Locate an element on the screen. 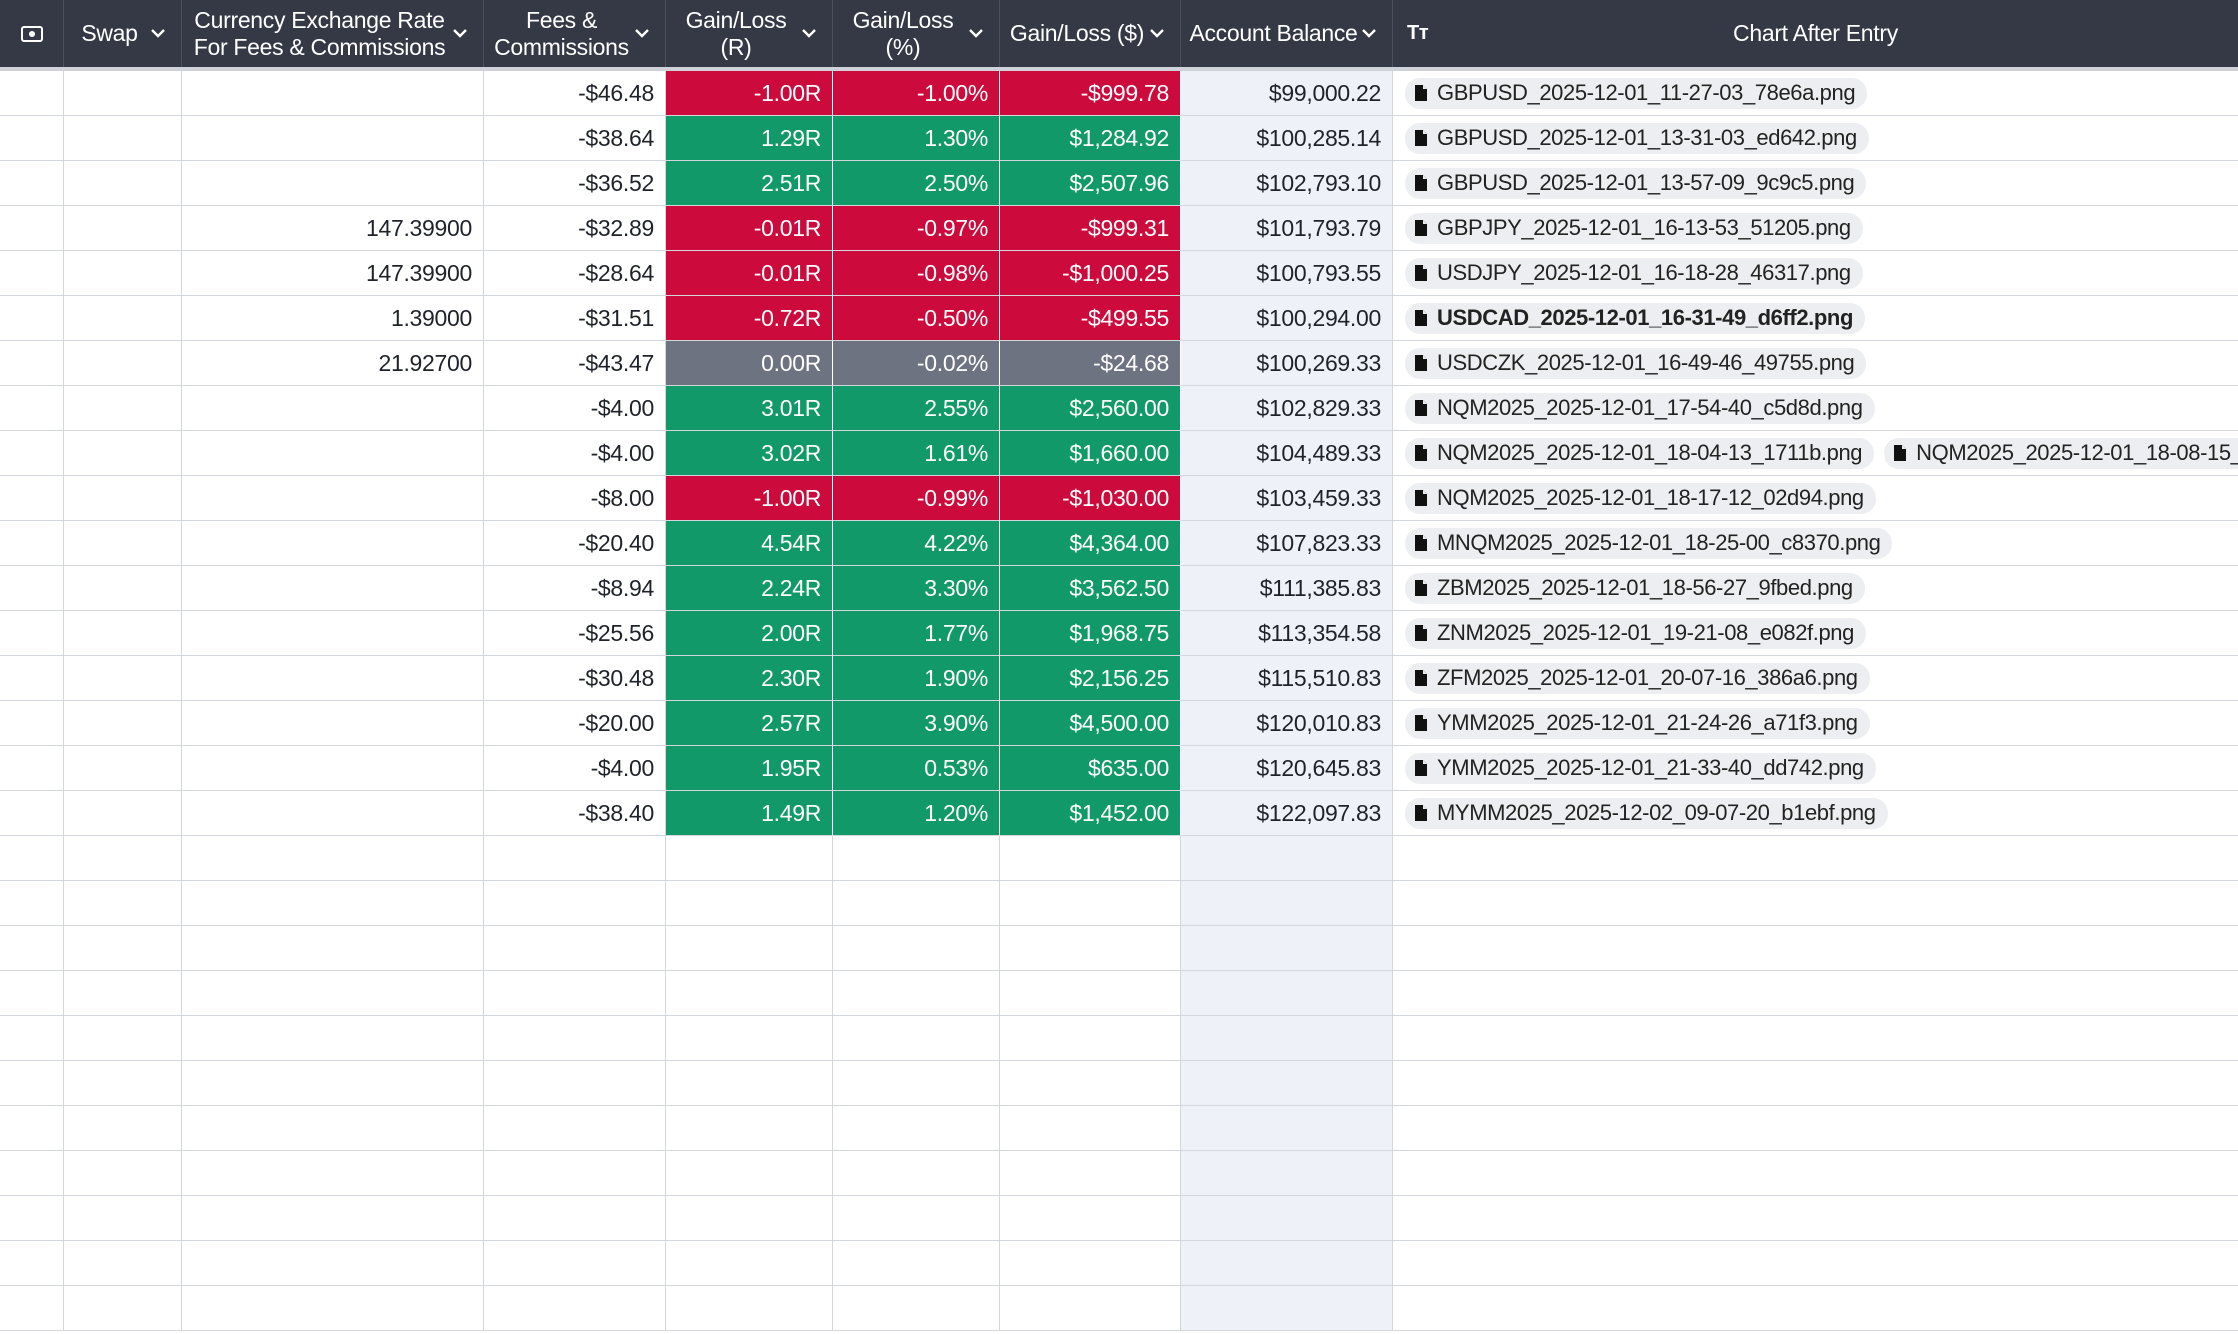  fees-cell: -$20.40 is located at coordinates (575, 543).